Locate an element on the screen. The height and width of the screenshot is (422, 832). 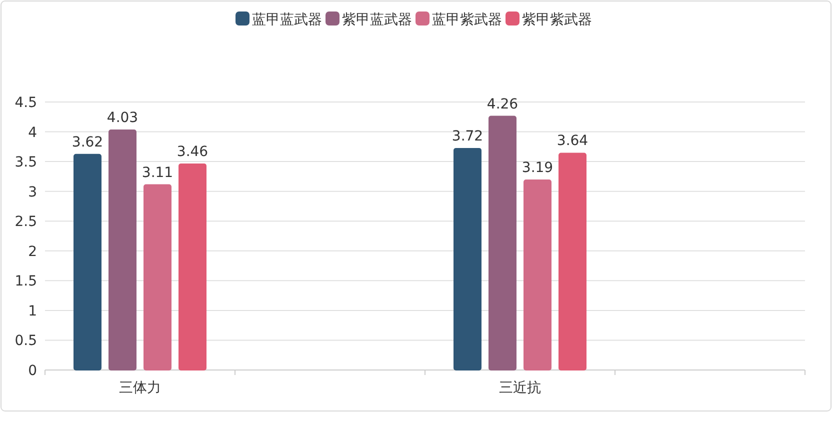
y-tick-label: 0.5 is located at coordinates (25, 341).